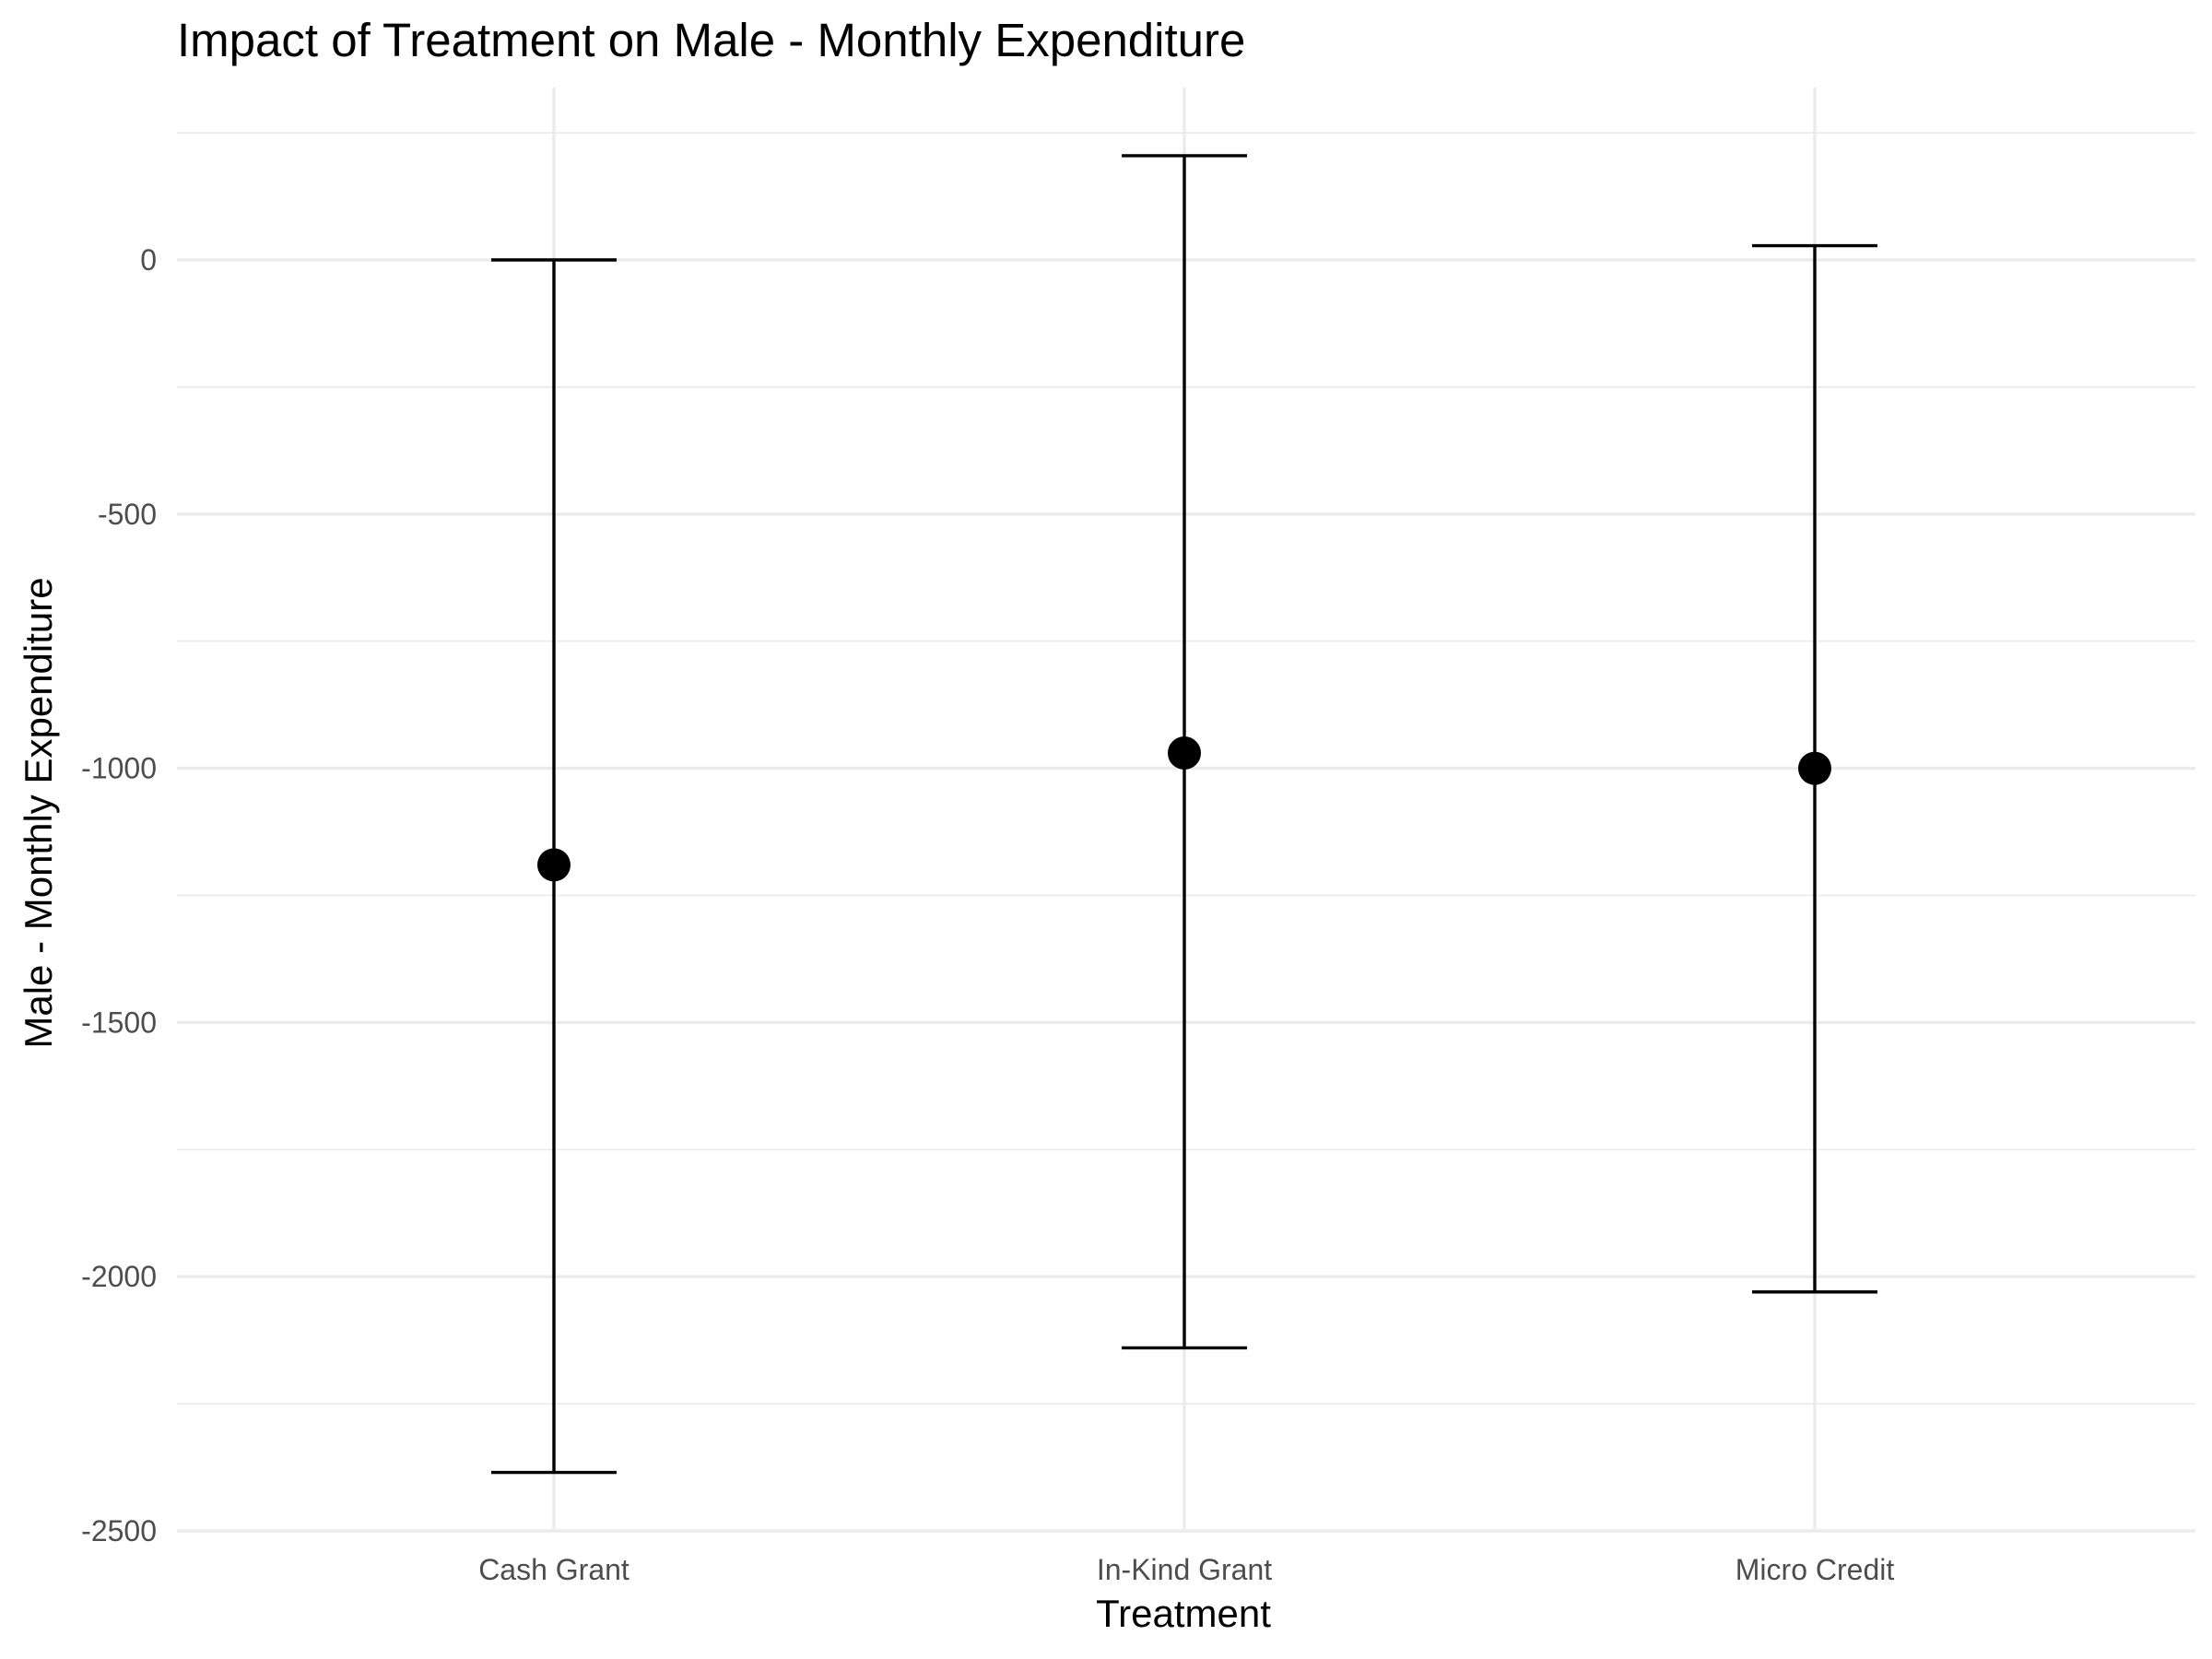 The width and height of the screenshot is (2212, 1659). Describe the element at coordinates (119, 1276) in the screenshot. I see `y-tick-label: -2000` at that location.